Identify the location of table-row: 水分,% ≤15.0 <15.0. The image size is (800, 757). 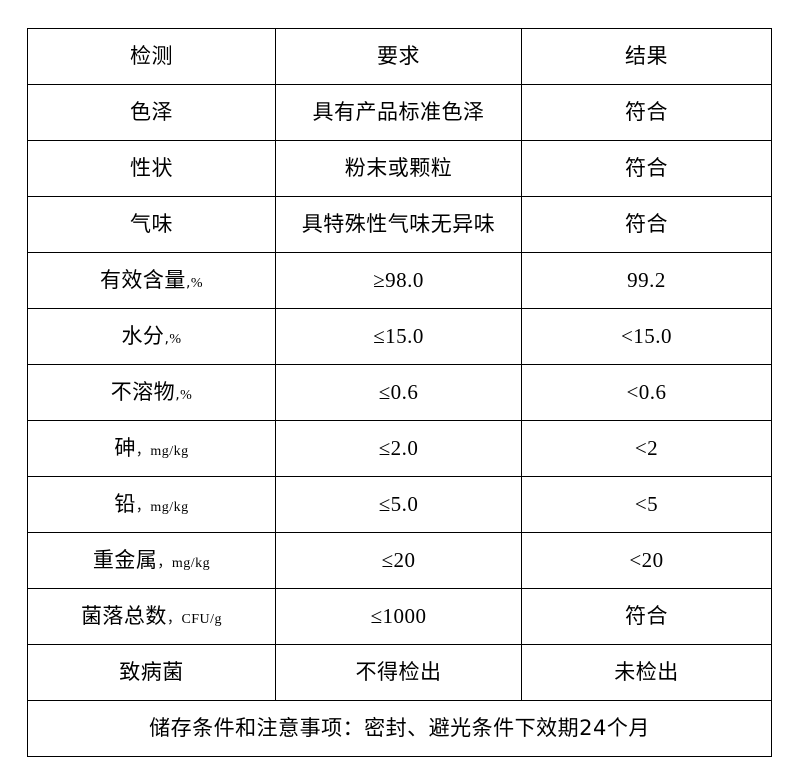
(399, 336).